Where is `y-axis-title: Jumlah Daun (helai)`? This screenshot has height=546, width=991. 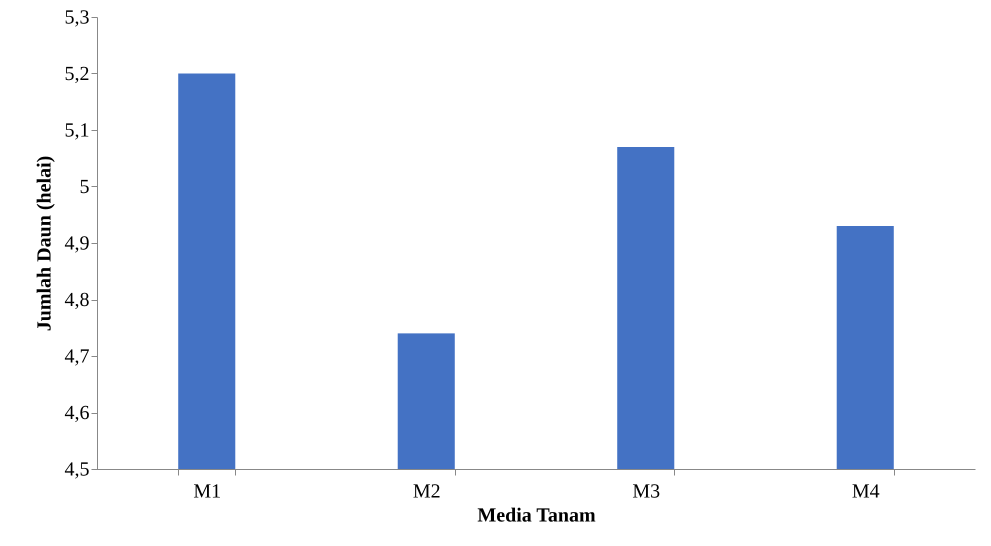
y-axis-title: Jumlah Daun (helai) is located at coordinates (45, 244).